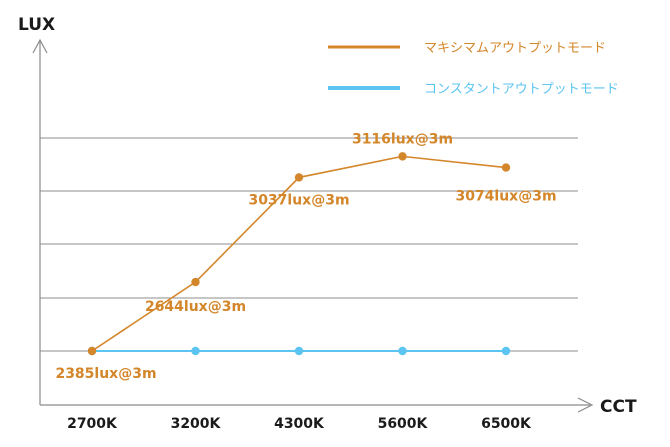  I want to click on legend-label: マキシマムアウトプットモード, so click(515, 48).